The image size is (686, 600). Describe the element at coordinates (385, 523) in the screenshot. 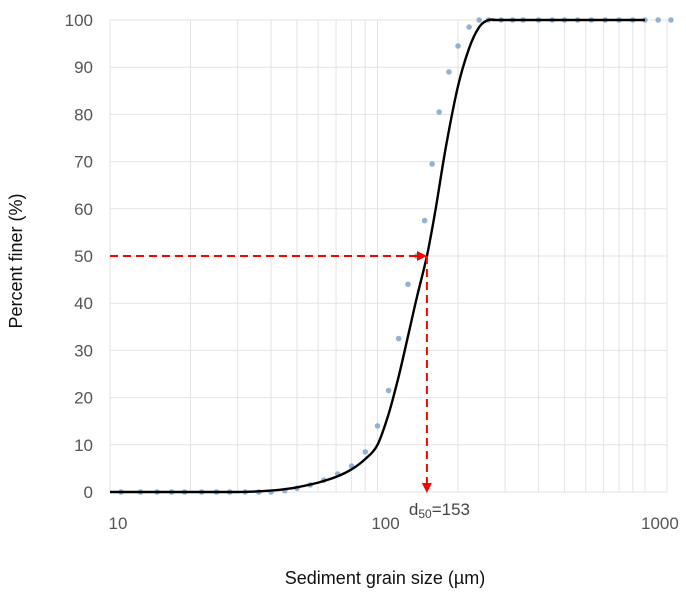

I see `x-tick-label: 100` at that location.